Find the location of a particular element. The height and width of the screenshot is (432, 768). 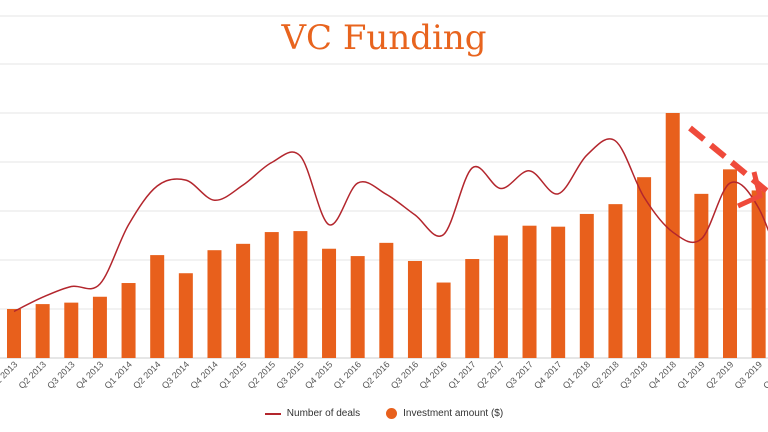

x-tick-label: Q1 2015 is located at coordinates (232, 374).